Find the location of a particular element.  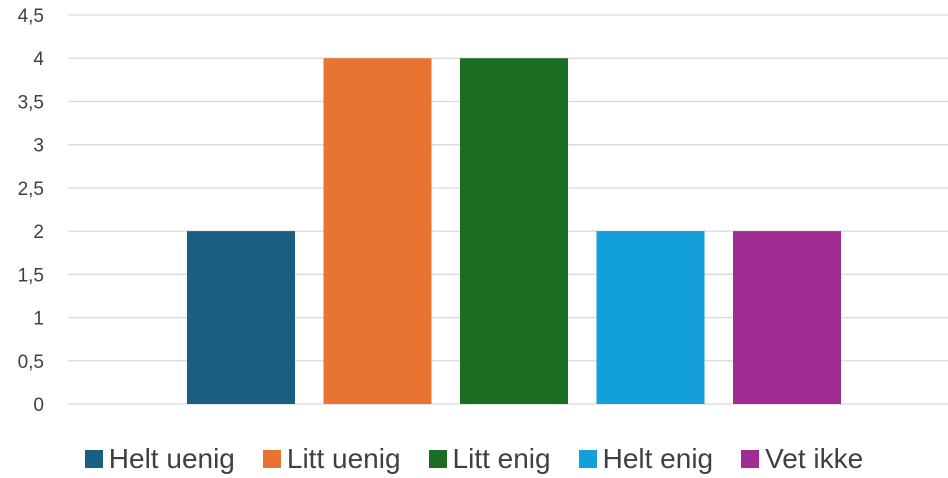

y-tick-label: 2,5 is located at coordinates (31, 189).